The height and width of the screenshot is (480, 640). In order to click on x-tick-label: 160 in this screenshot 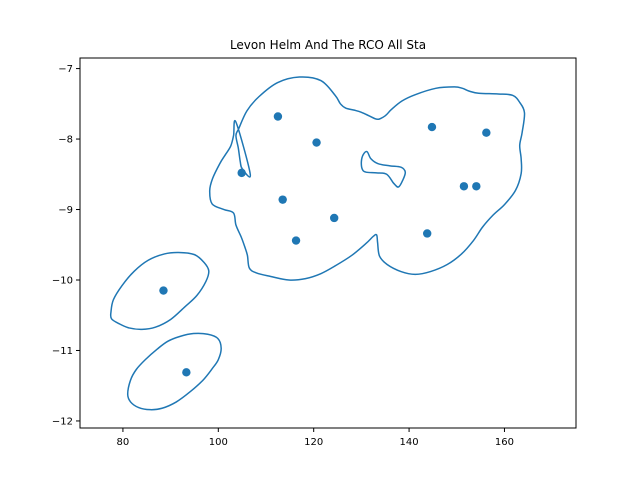, I will do `click(504, 442)`.